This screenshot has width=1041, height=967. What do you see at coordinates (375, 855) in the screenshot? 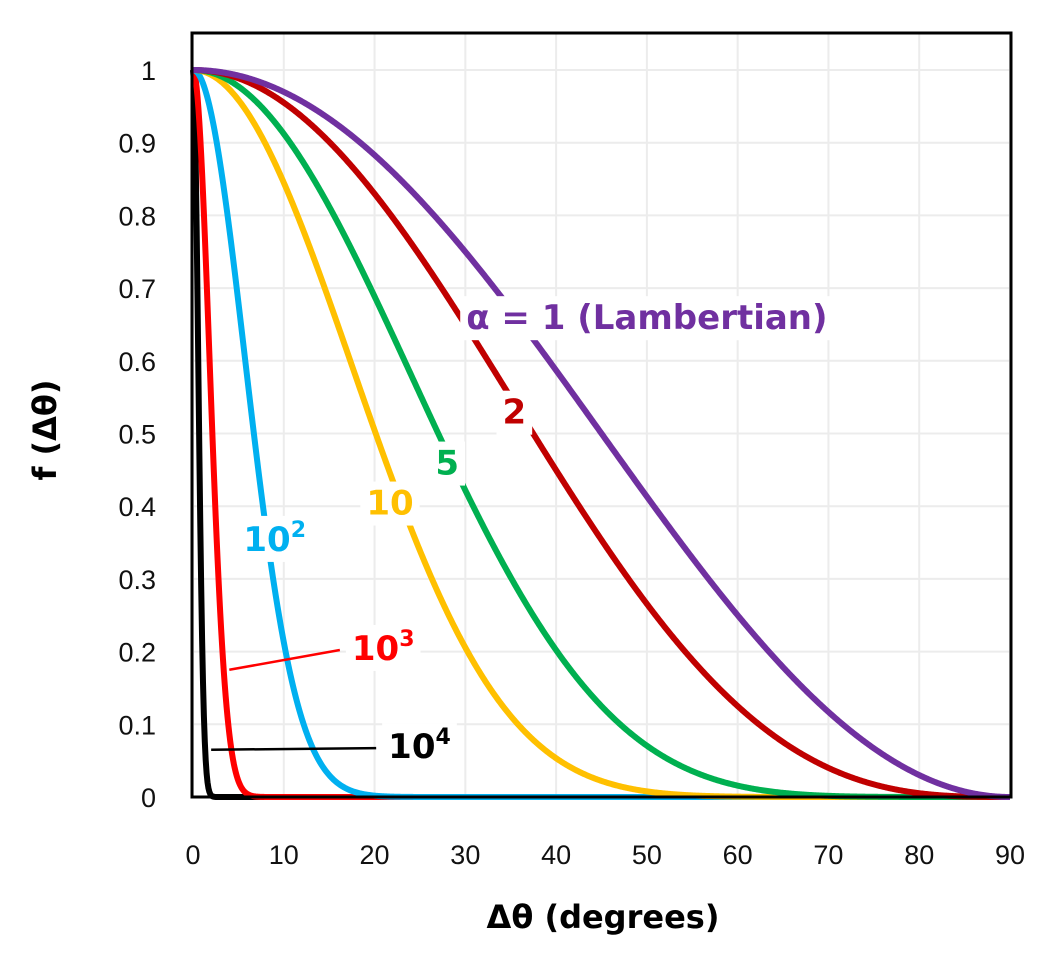
I see `x-tick-label: 20` at bounding box center [375, 855].